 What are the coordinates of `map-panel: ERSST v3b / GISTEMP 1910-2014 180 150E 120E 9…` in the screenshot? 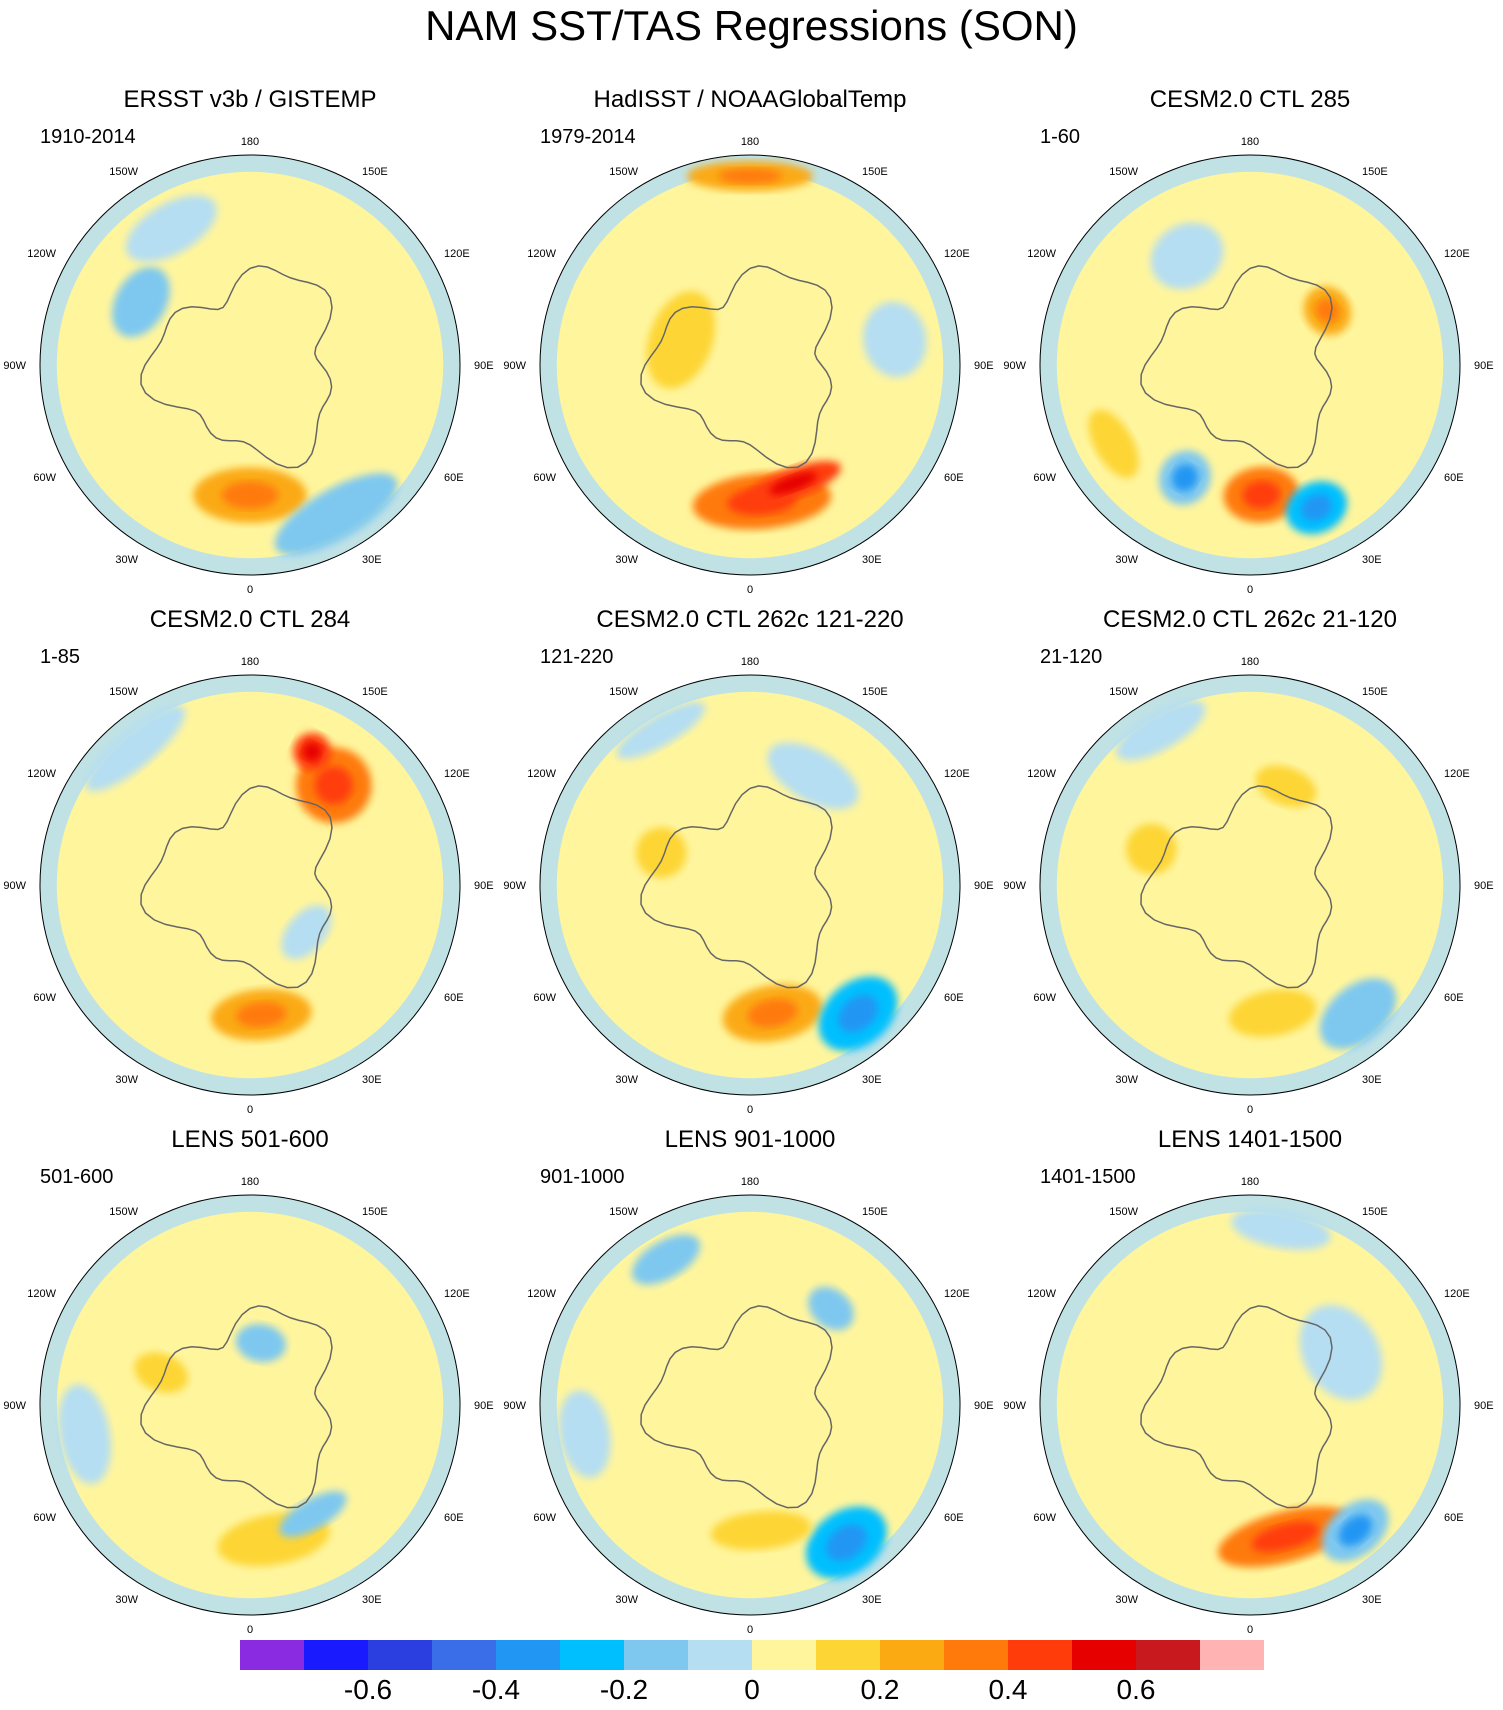 It's located at (250, 328).